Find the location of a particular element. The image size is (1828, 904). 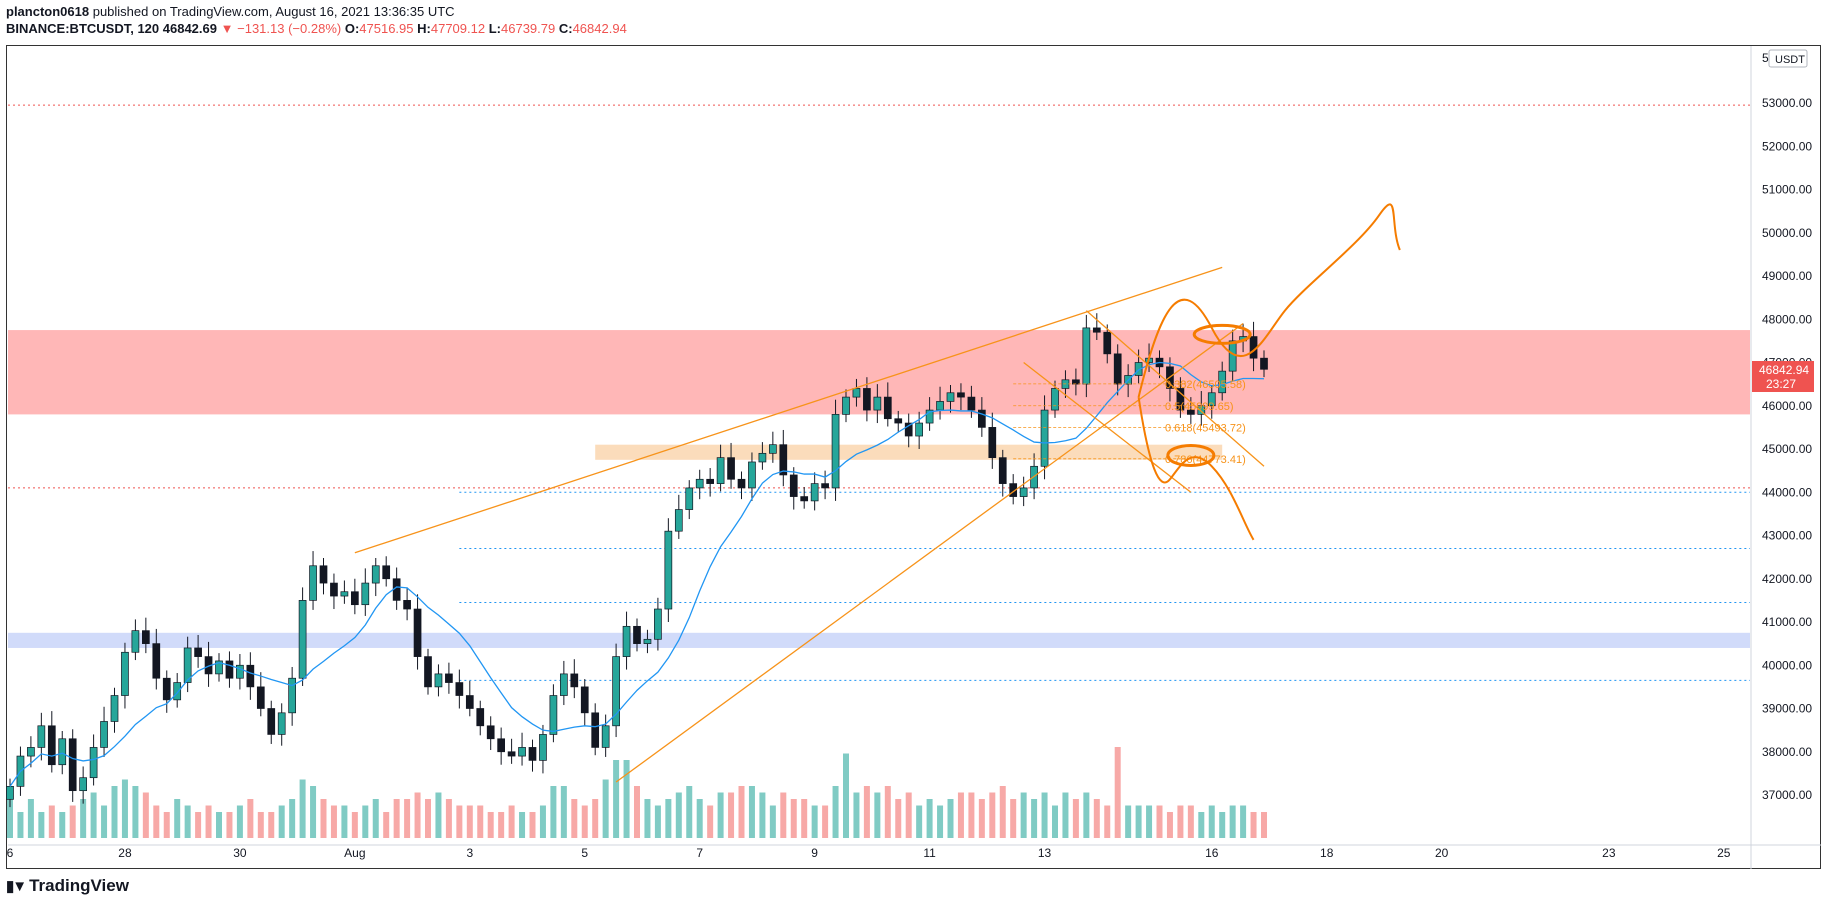

time-axis-tick: 30 is located at coordinates (240, 853).